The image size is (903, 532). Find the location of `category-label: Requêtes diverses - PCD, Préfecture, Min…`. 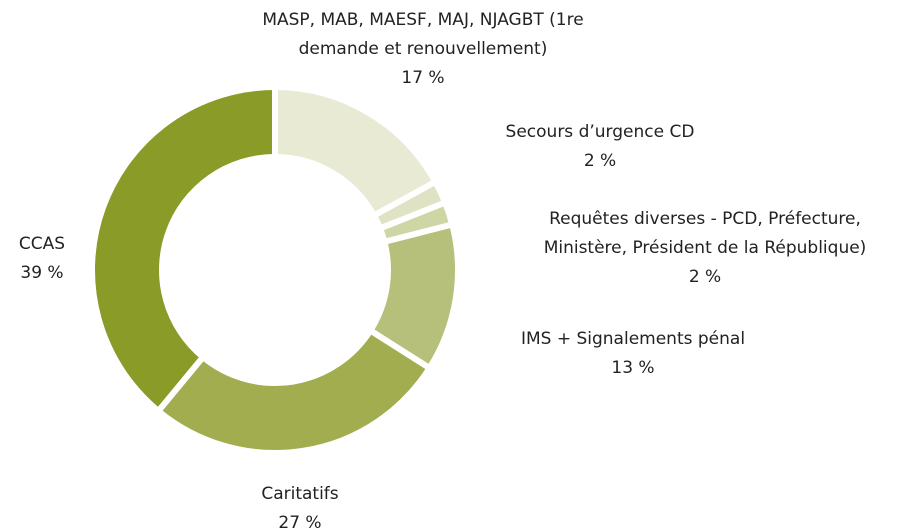

category-label: Requêtes diverses - PCD, Préfecture, Min… is located at coordinates (705, 233).